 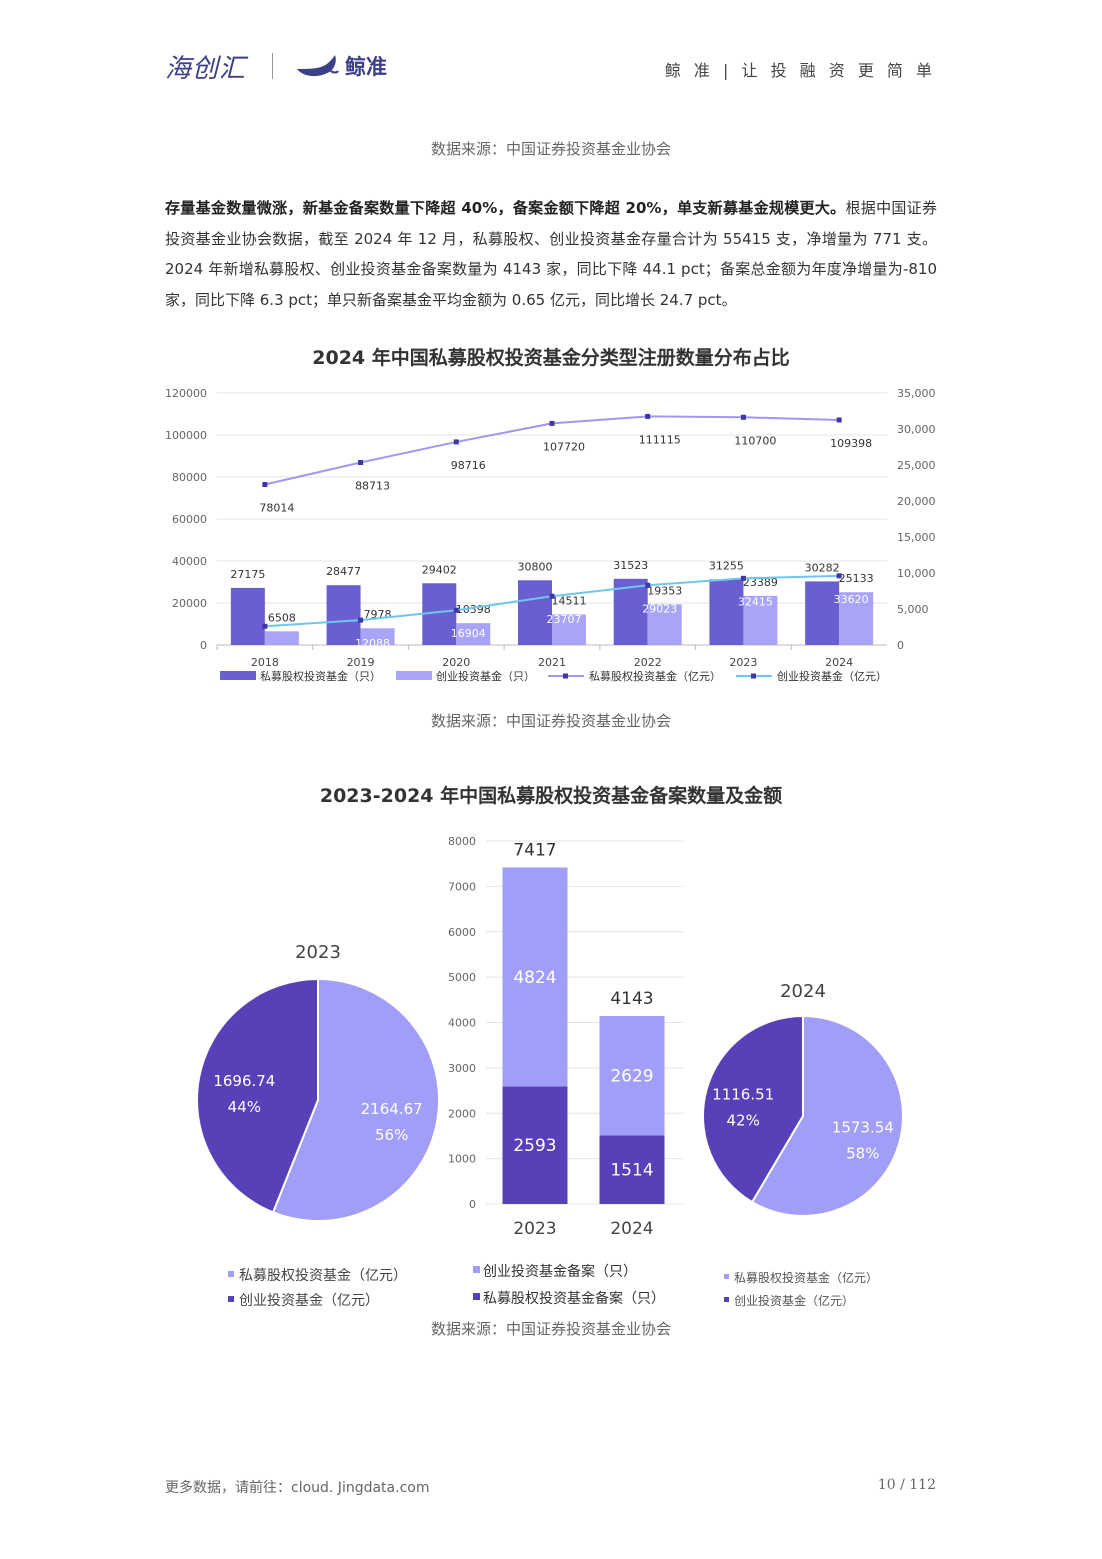 I want to click on legend-label-pie2024-vc: 创业投资基金（亿元）, so click(x=794, y=1300).